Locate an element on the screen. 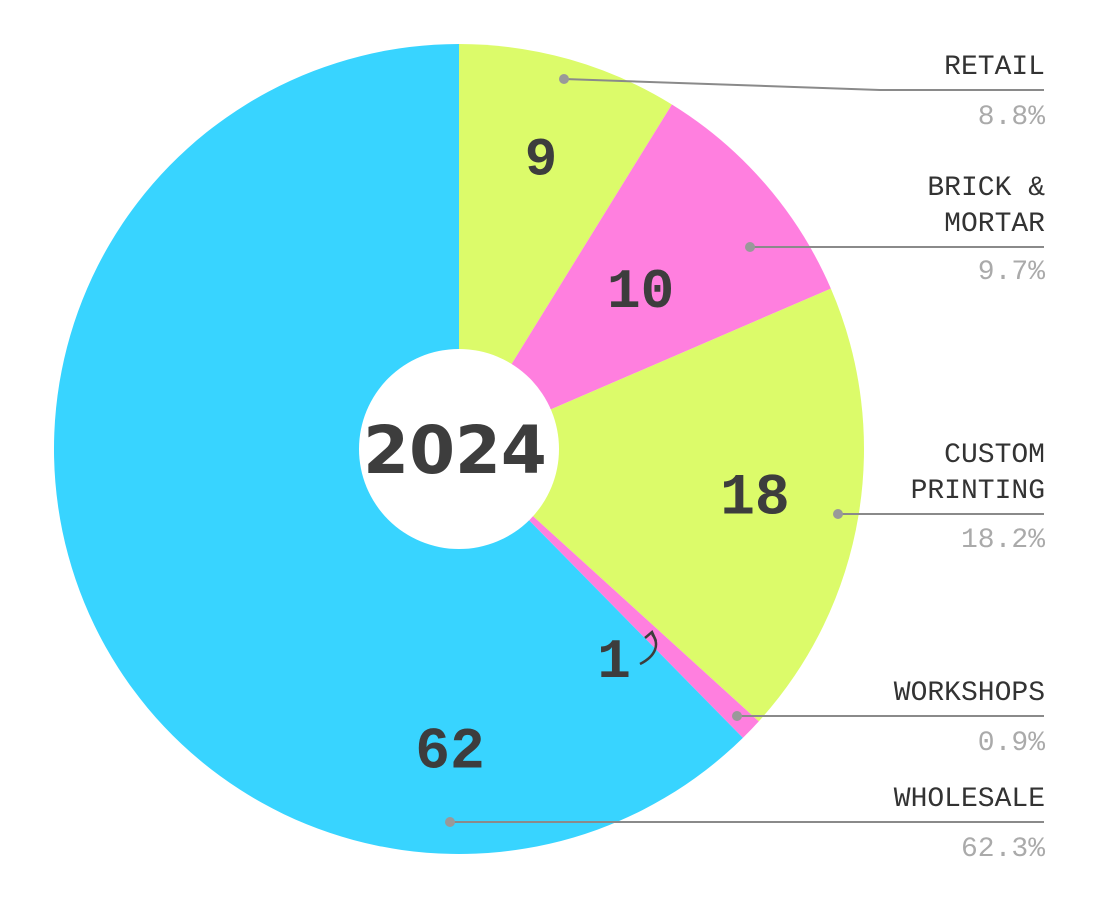  category-label-brick-mortar-line-2: MORTAR is located at coordinates (994, 224).